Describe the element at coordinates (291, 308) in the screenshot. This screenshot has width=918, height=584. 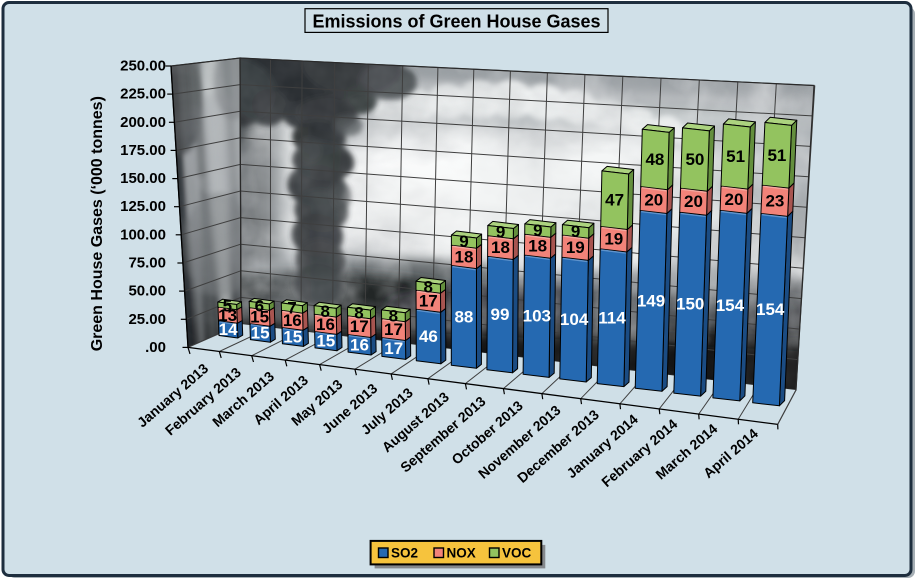
I see `svg-text: 7` at that location.